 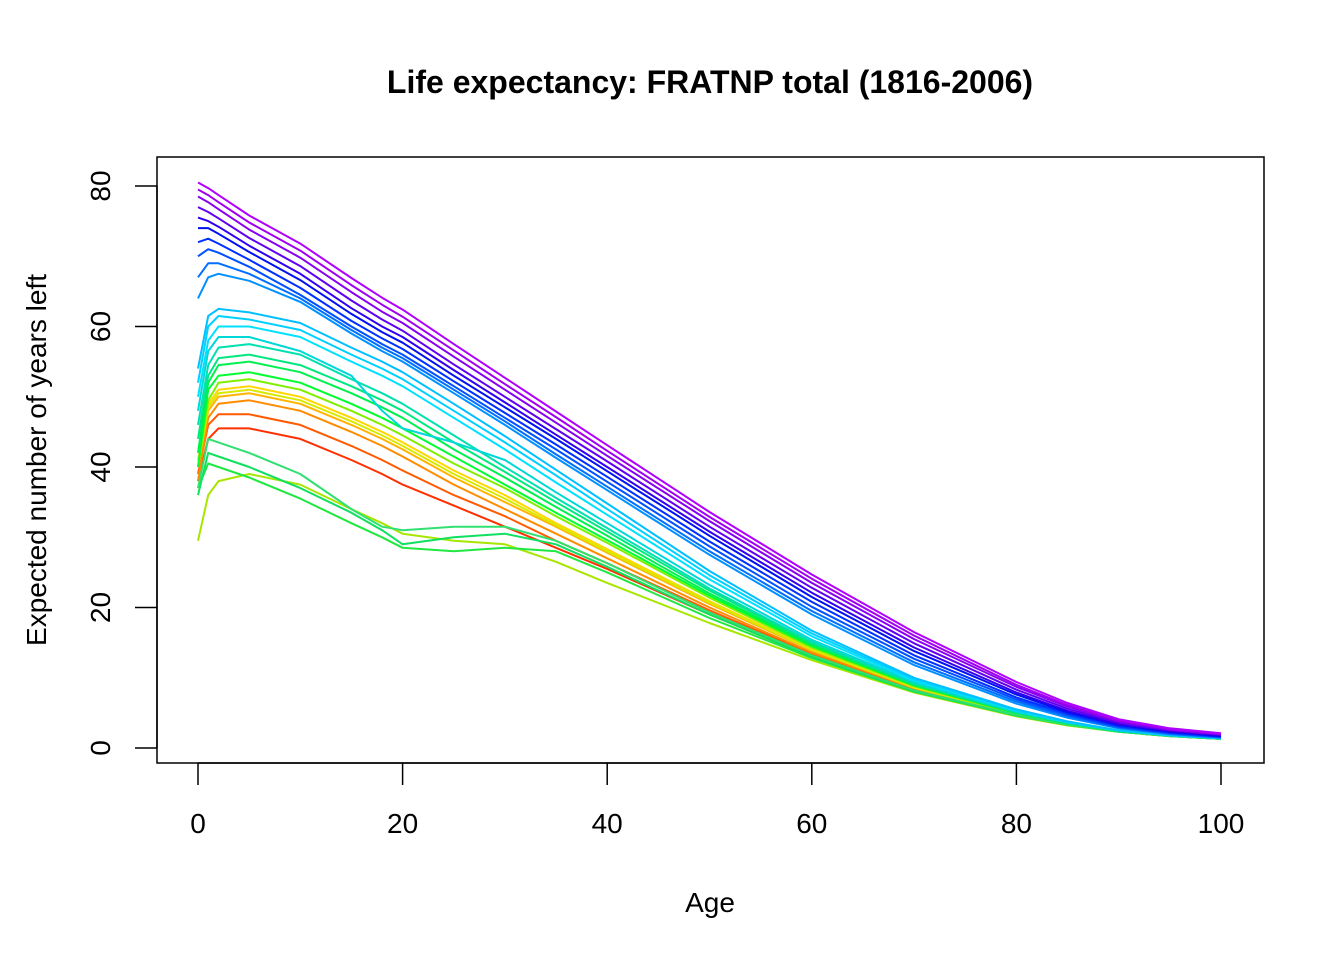 I want to click on x-tick-label: 60, so click(x=811, y=823).